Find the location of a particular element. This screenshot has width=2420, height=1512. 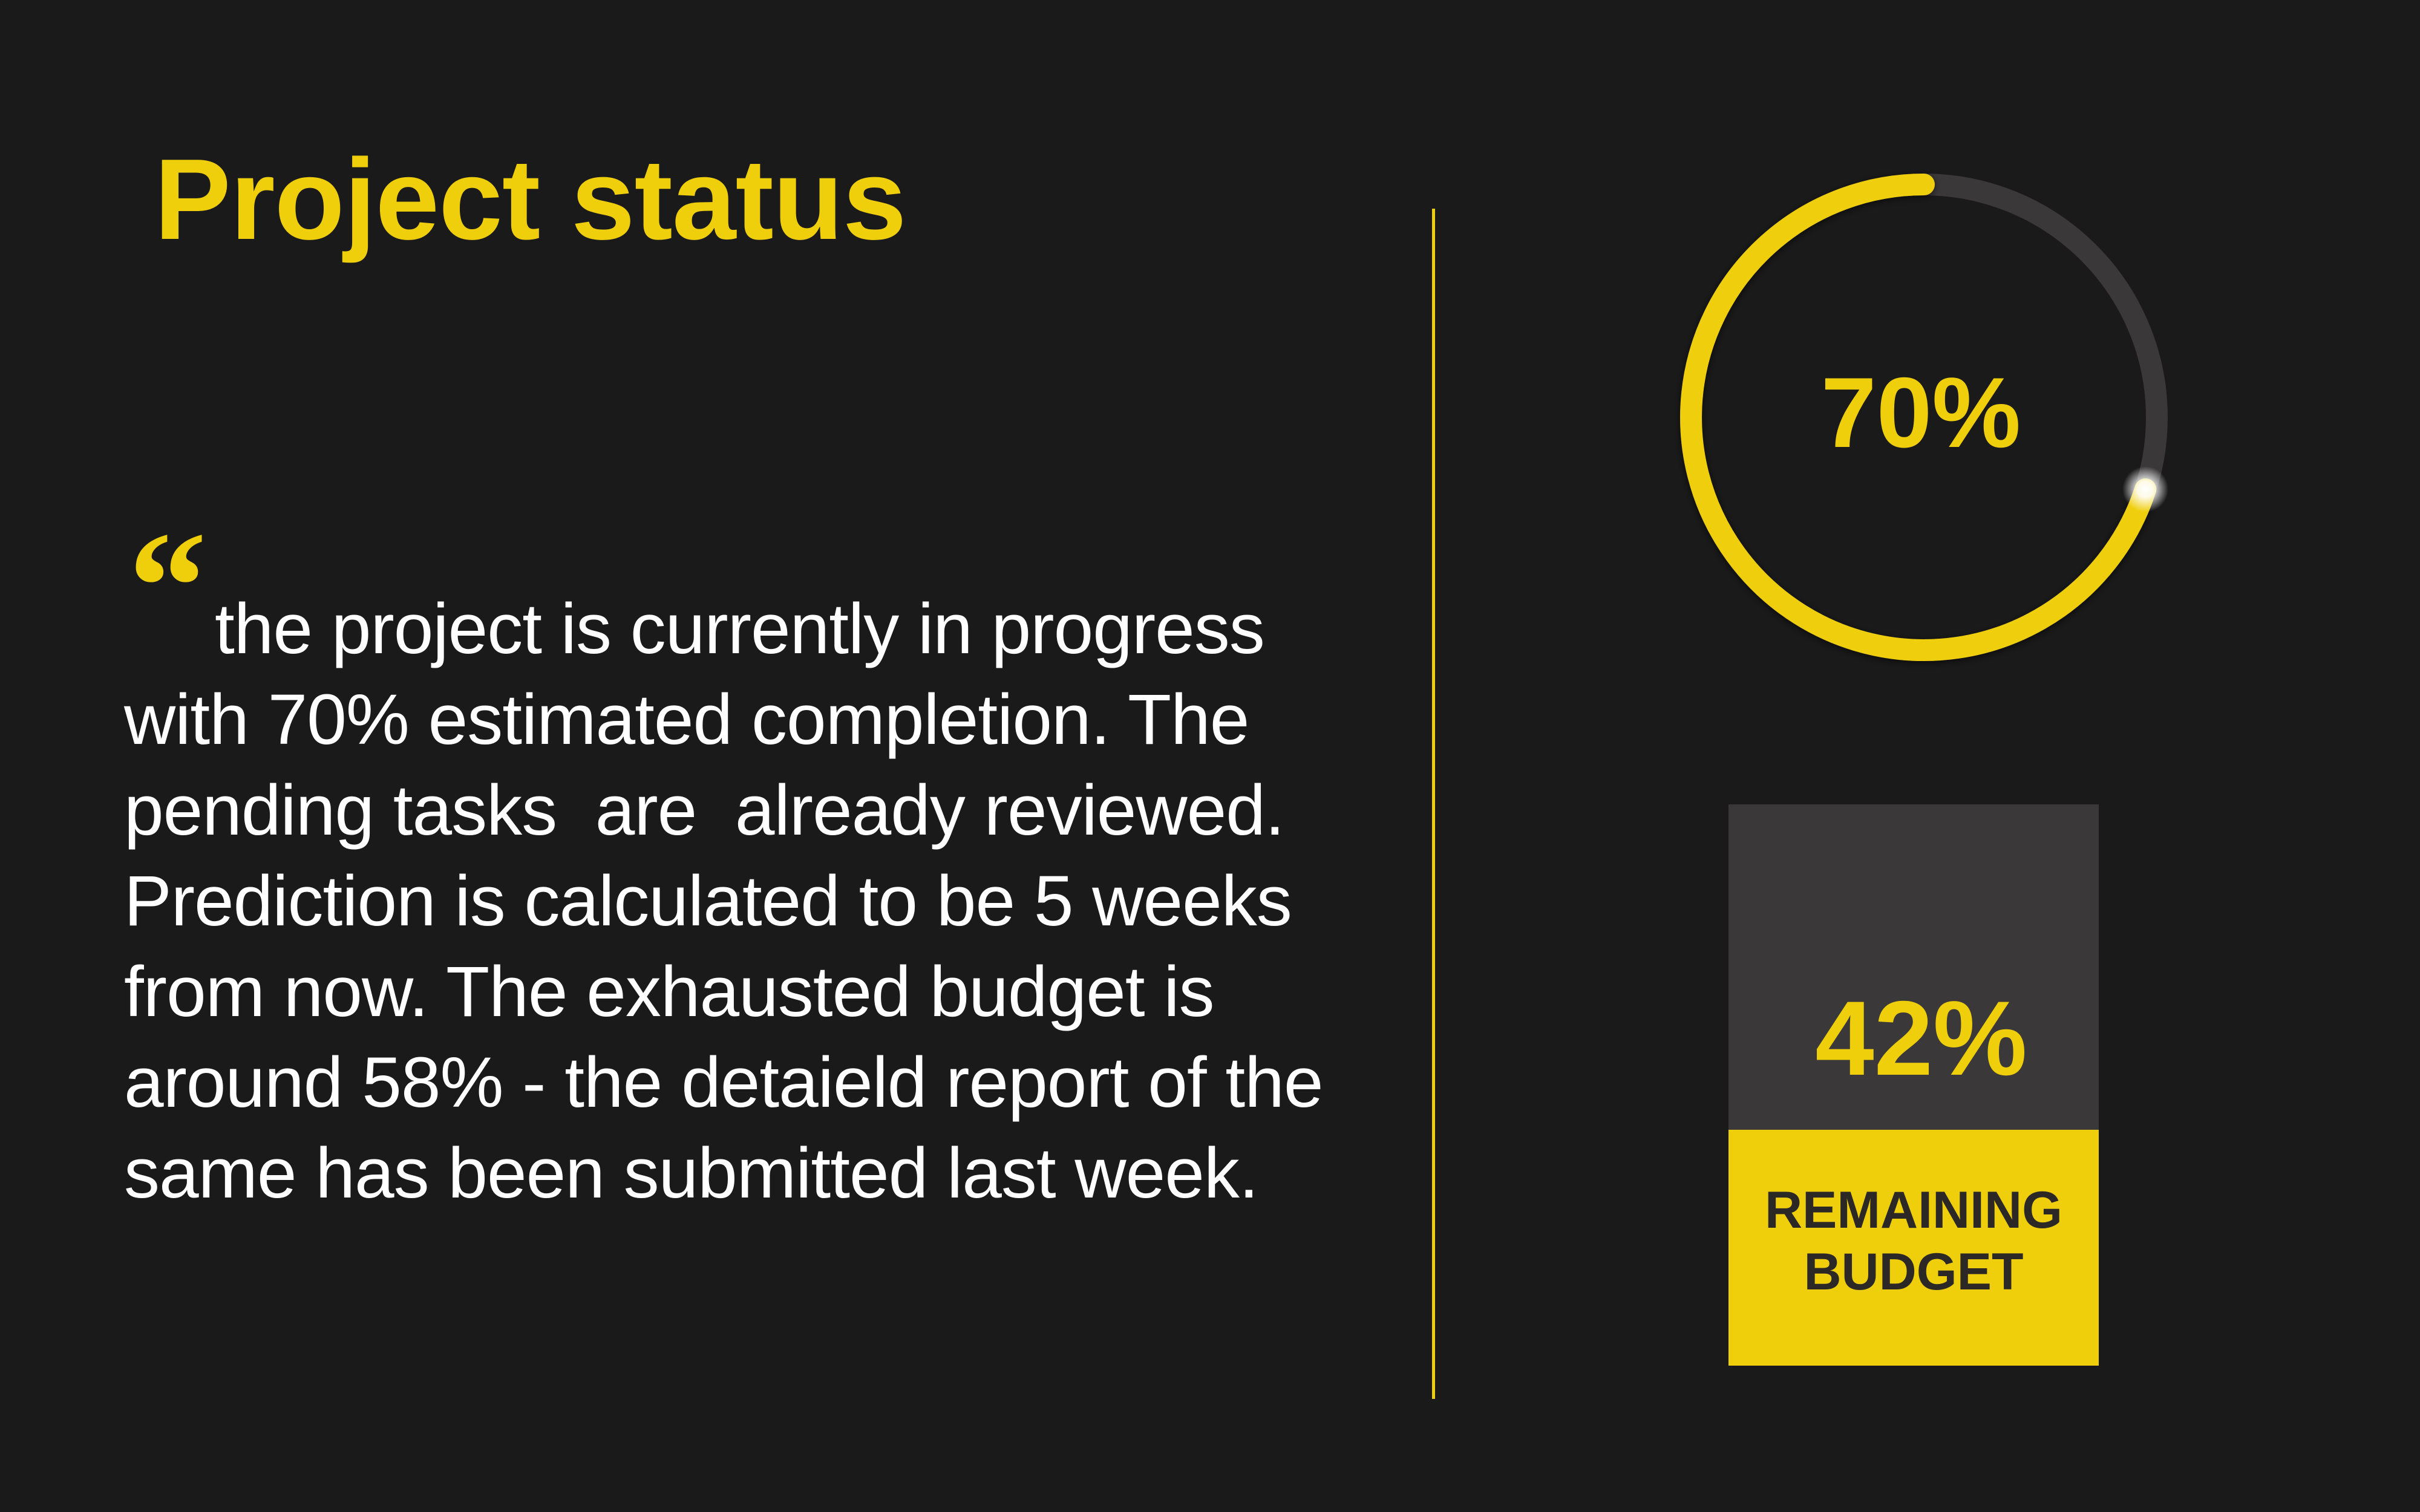

remaining-budget-card: 42% REMAINING BUDGET is located at coordinates (1913, 1085).